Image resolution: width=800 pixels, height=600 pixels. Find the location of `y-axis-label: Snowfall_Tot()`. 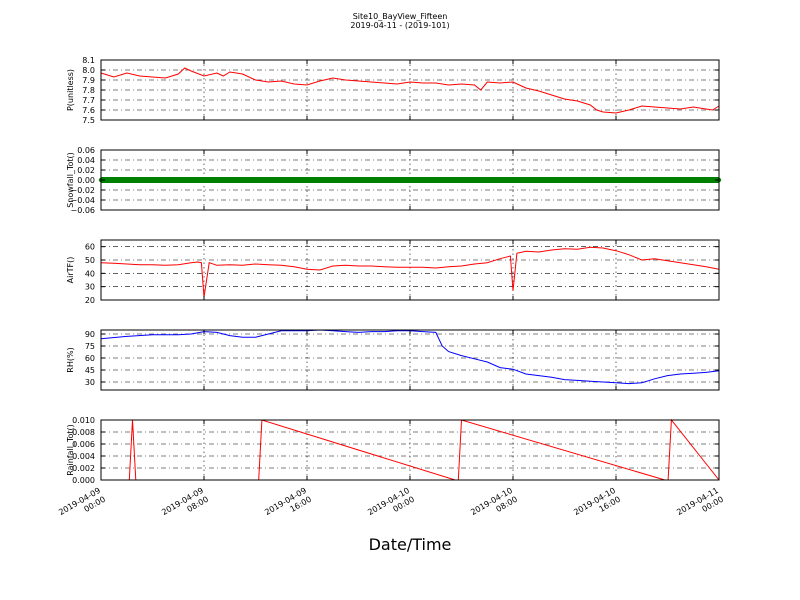

y-axis-label: Snowfall_Tot() is located at coordinates (70, 180).